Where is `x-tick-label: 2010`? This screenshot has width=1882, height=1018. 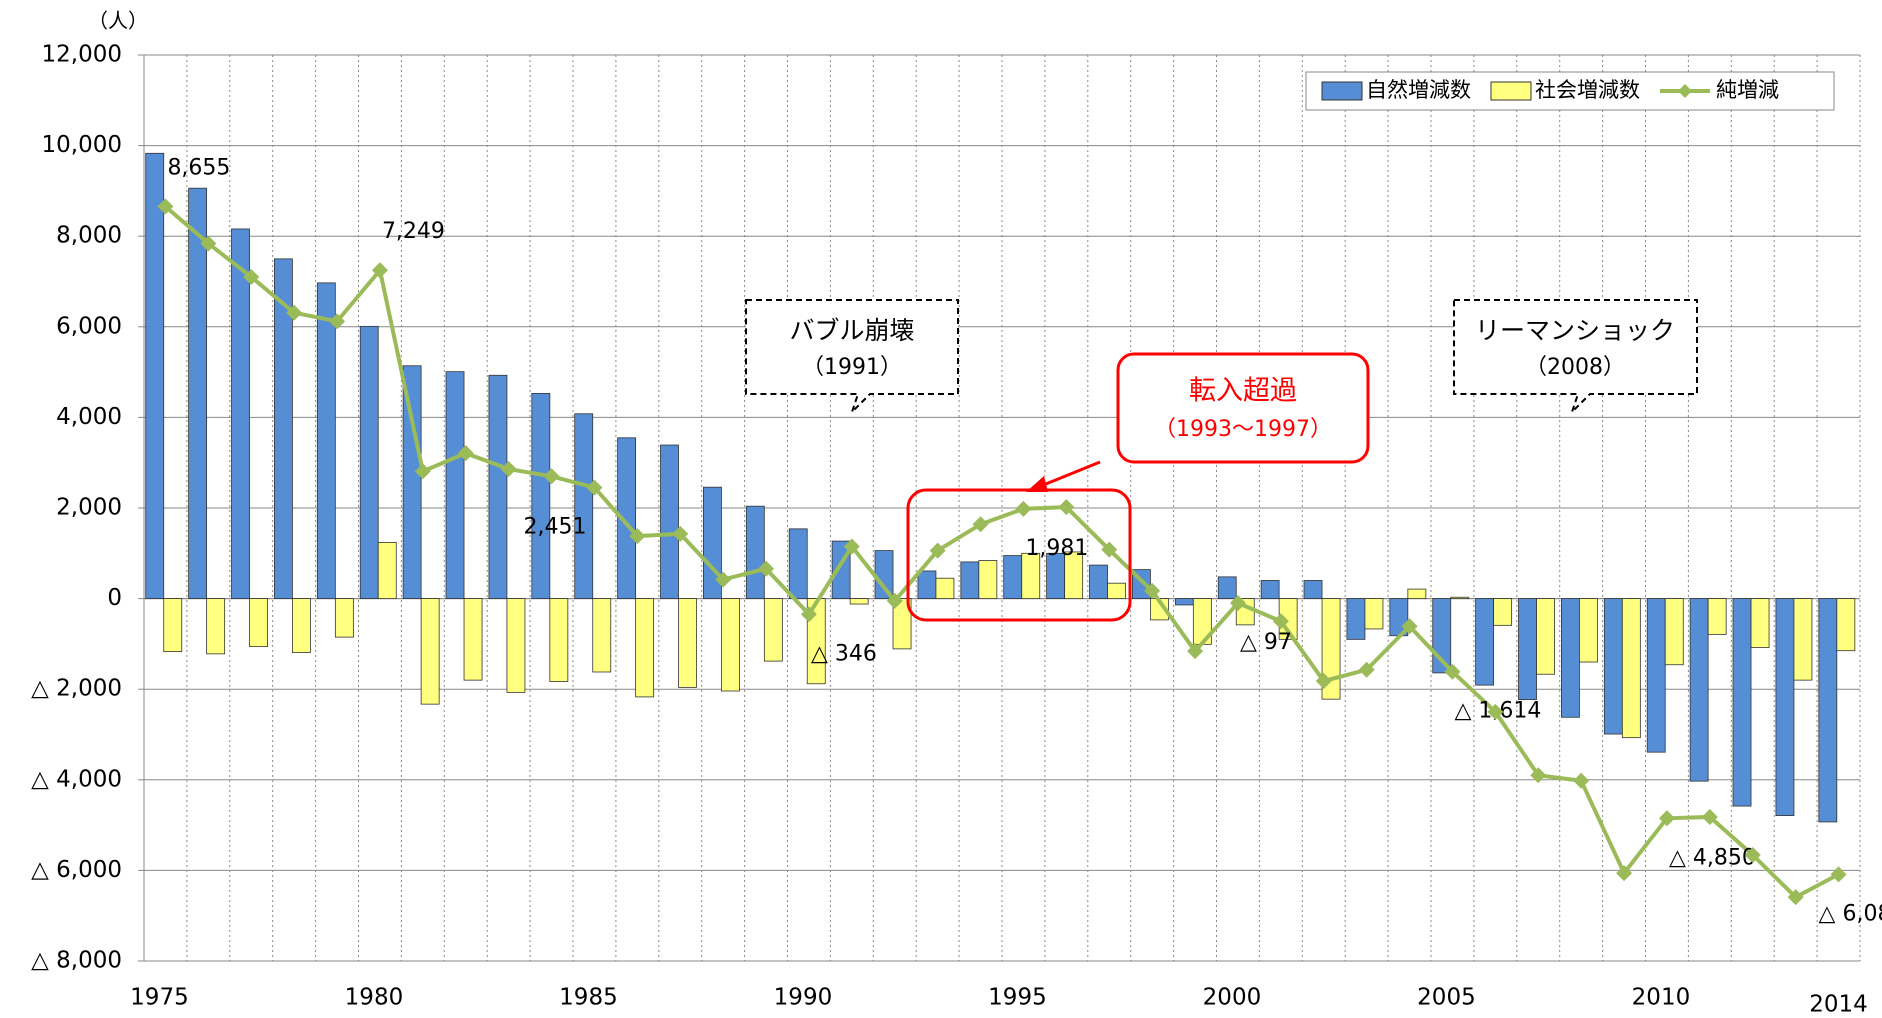 x-tick-label: 2010 is located at coordinates (1661, 998).